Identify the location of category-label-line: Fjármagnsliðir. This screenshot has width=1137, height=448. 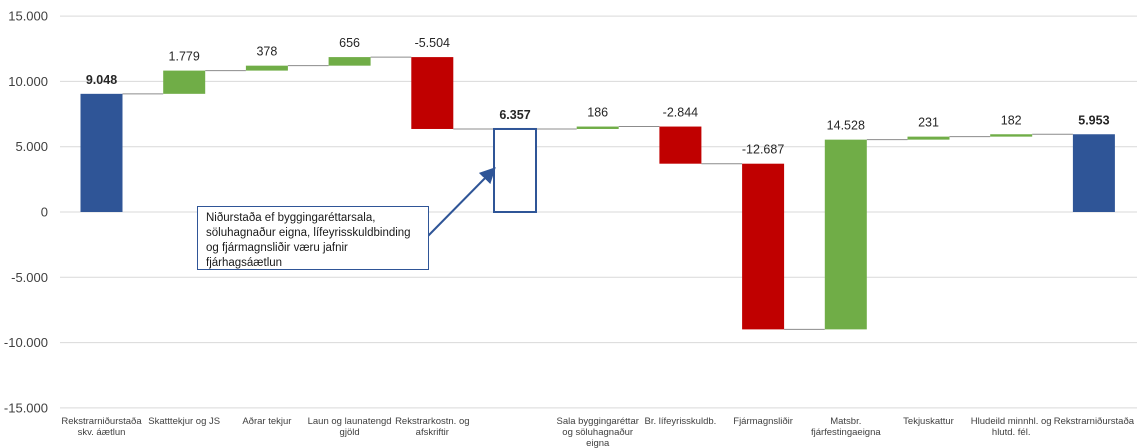
(763, 421).